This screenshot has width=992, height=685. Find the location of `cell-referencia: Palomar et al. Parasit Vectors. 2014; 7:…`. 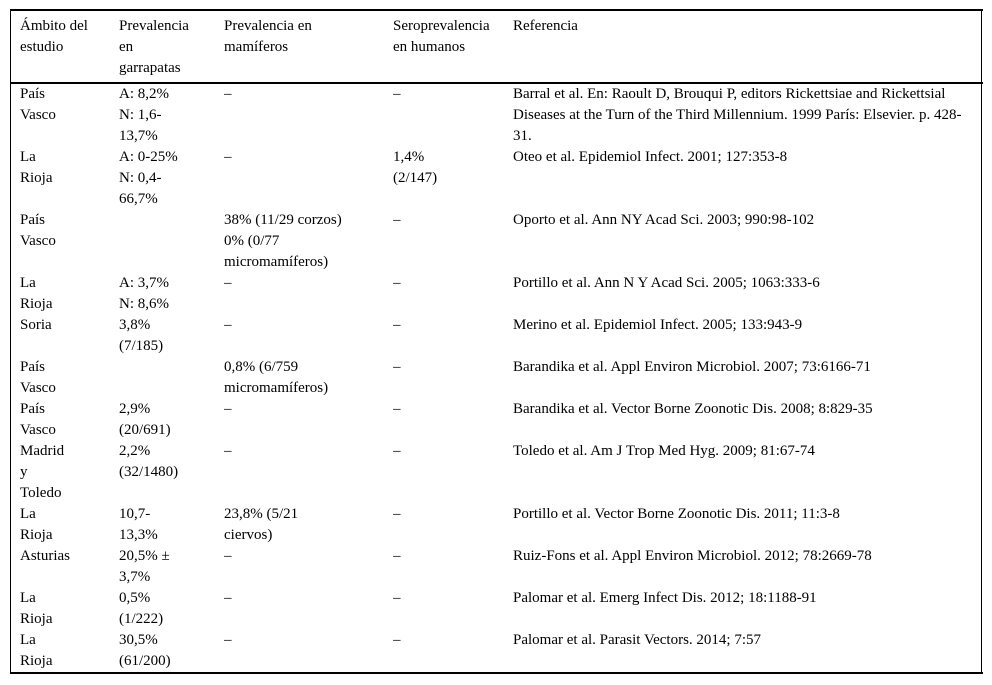

cell-referencia: Palomar et al. Parasit Vectors. 2014; 7:… is located at coordinates (637, 640).